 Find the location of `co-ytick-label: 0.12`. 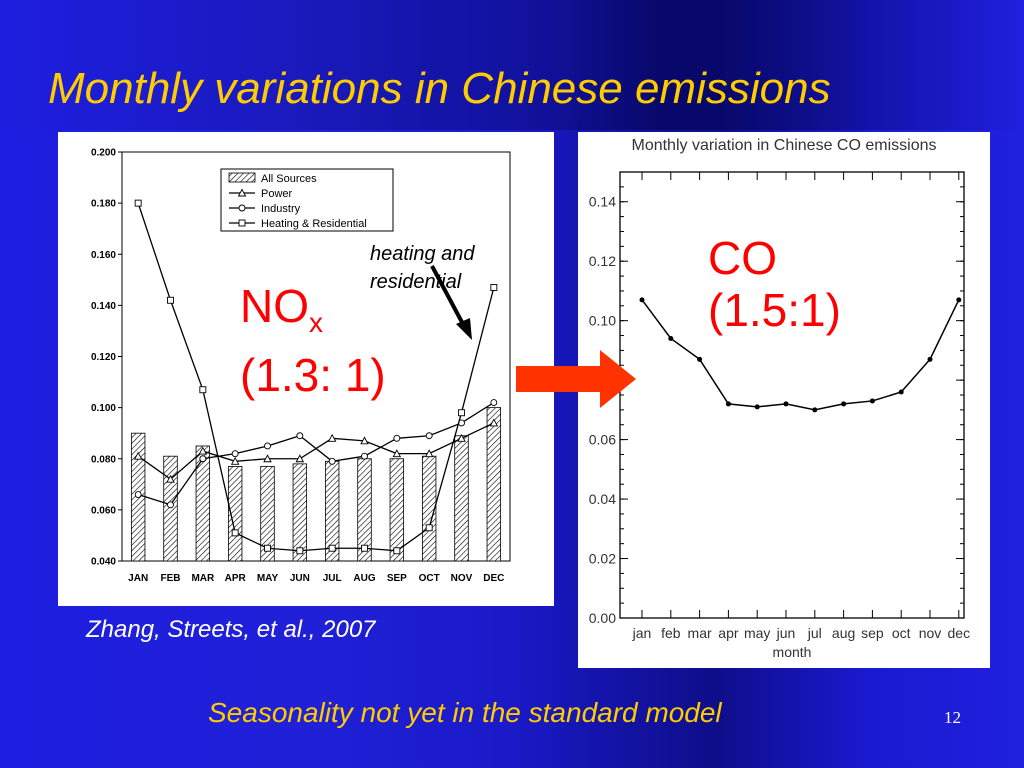

co-ytick-label: 0.12 is located at coordinates (602, 261).